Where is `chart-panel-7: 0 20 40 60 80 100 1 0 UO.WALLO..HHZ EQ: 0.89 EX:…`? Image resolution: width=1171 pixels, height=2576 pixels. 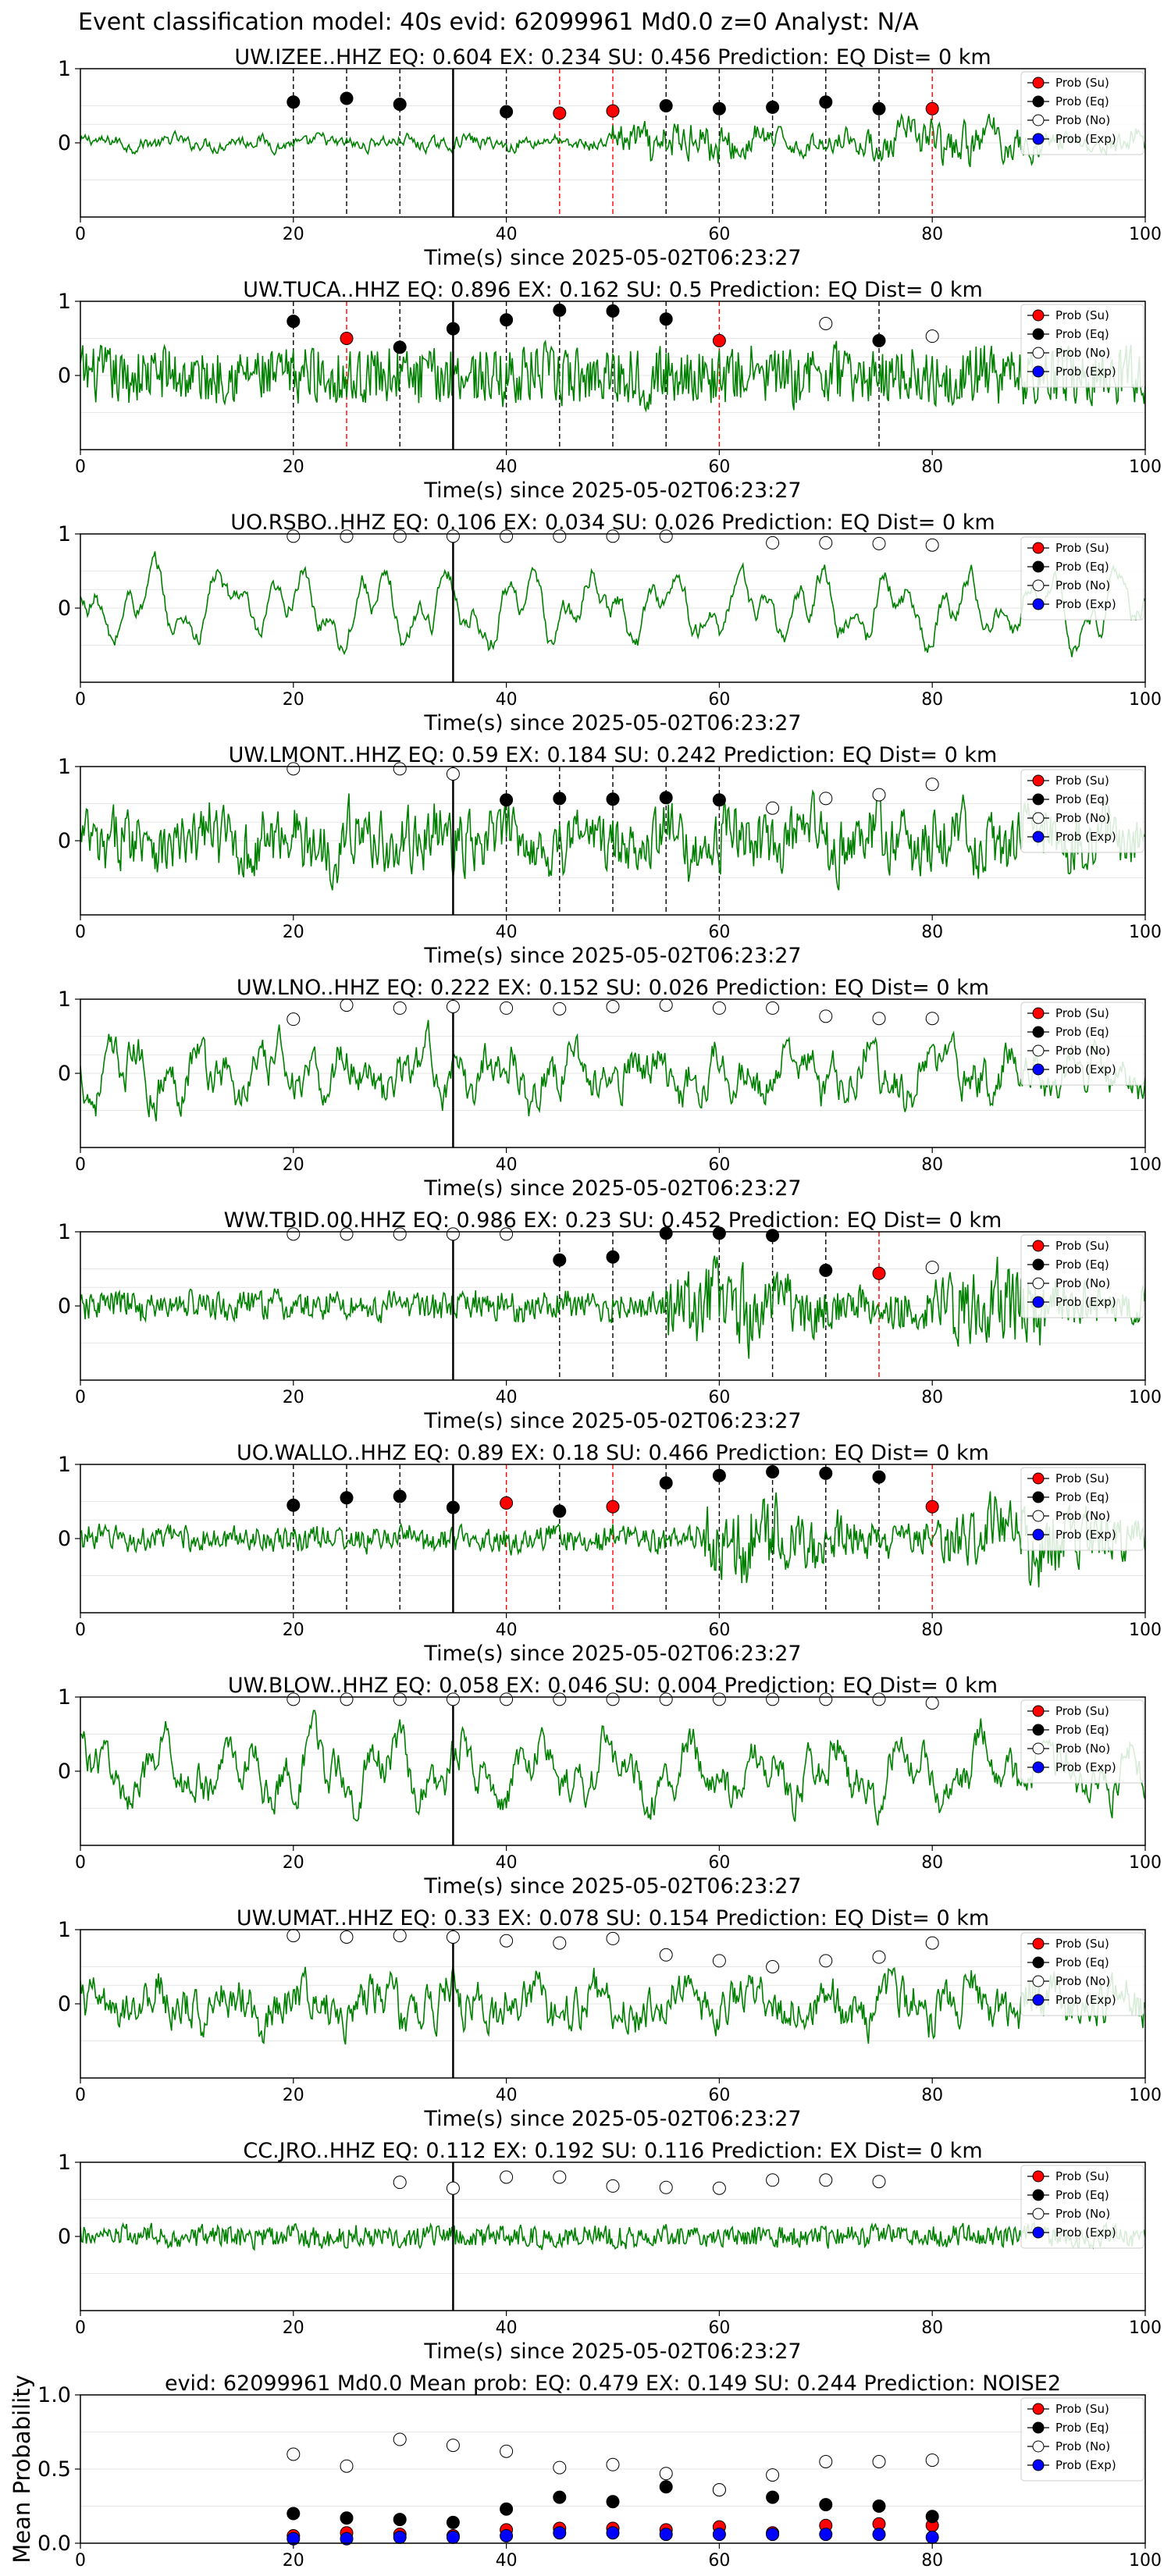
chart-panel-7: 0 20 40 60 80 100 1 0 UO.WALLO..HHZ EQ: 0.89 EX:… is located at coordinates (610, 1553).